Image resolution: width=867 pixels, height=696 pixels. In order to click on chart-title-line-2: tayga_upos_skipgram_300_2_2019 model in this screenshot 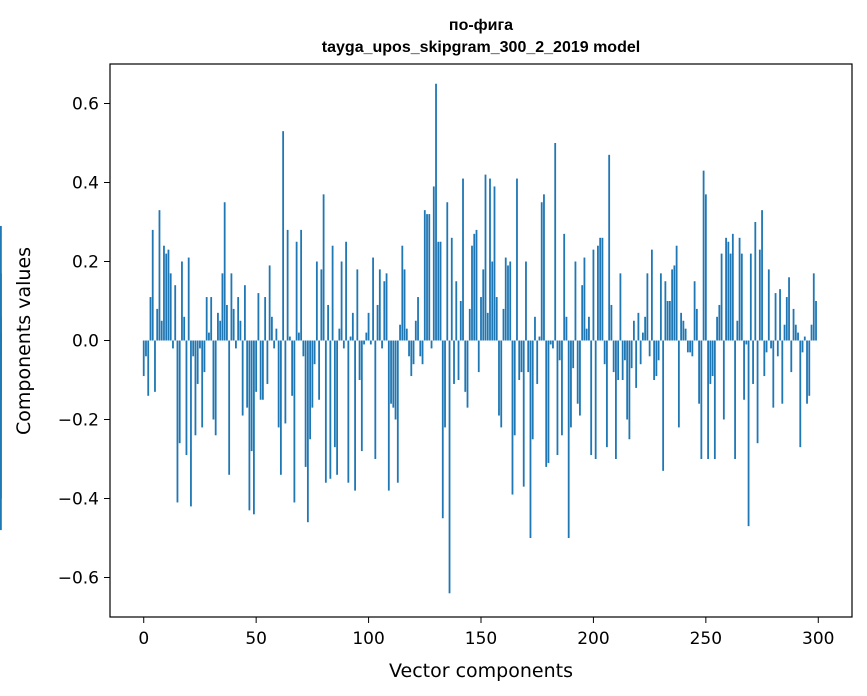, I will do `click(481, 47)`.